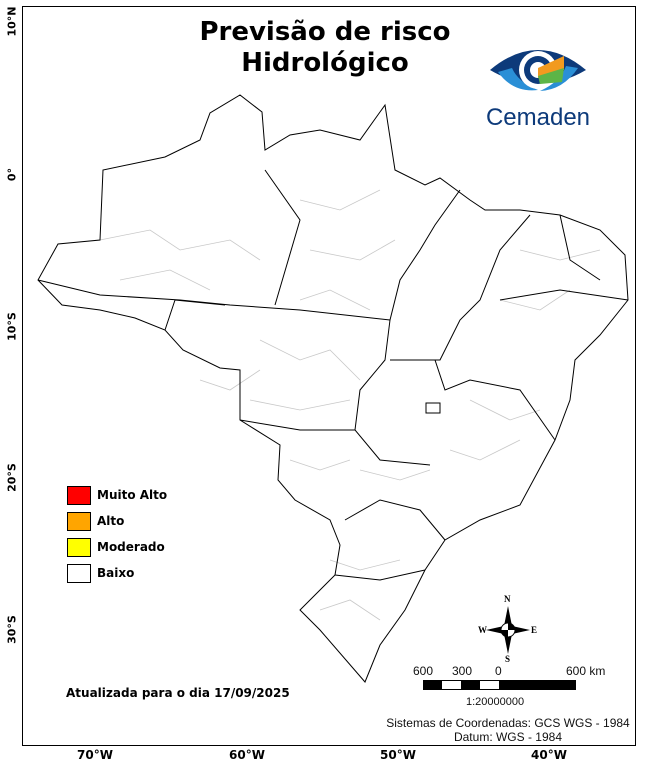  What do you see at coordinates (247, 755) in the screenshot?
I see `lon-label: 60°W` at bounding box center [247, 755].